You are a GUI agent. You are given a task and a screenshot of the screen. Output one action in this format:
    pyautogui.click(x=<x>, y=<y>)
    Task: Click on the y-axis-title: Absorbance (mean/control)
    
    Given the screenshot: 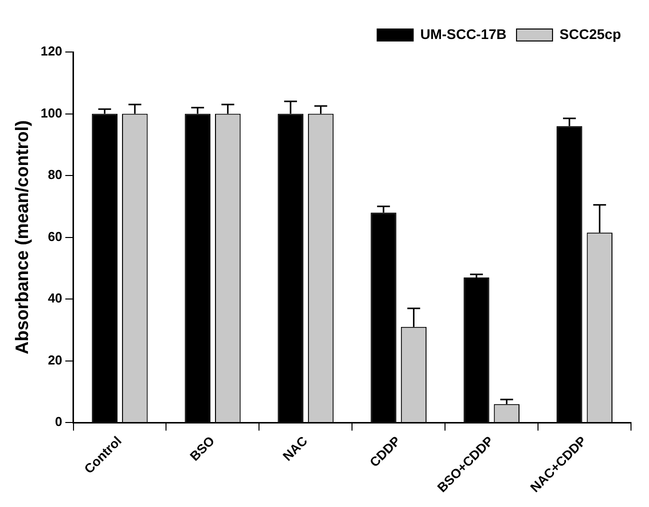 What is the action you would take?
    pyautogui.click(x=22, y=237)
    